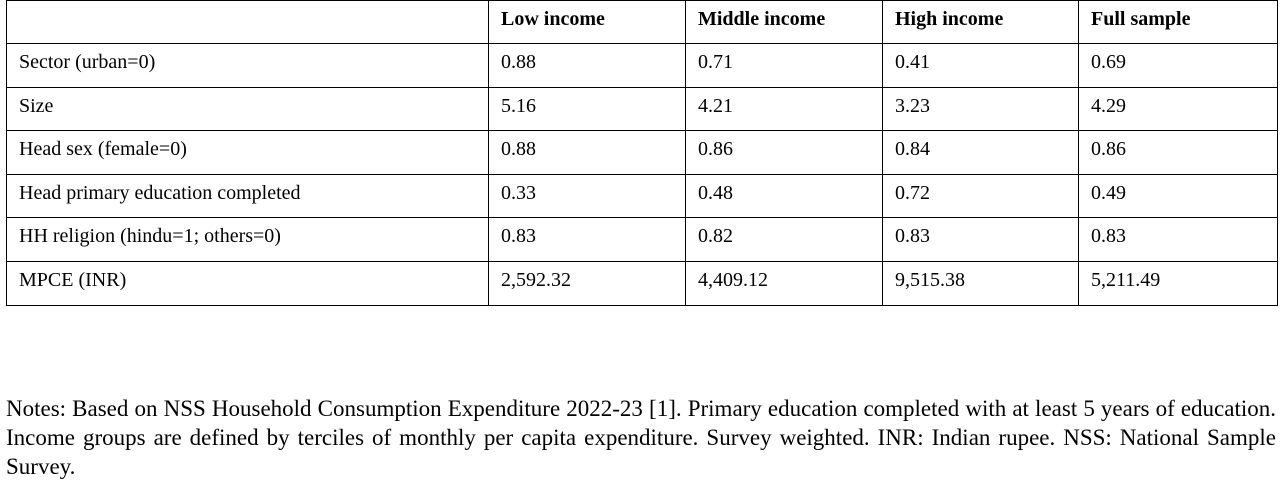 The width and height of the screenshot is (1280, 481). I want to click on row-label: Sector (urban=0), so click(247, 65).